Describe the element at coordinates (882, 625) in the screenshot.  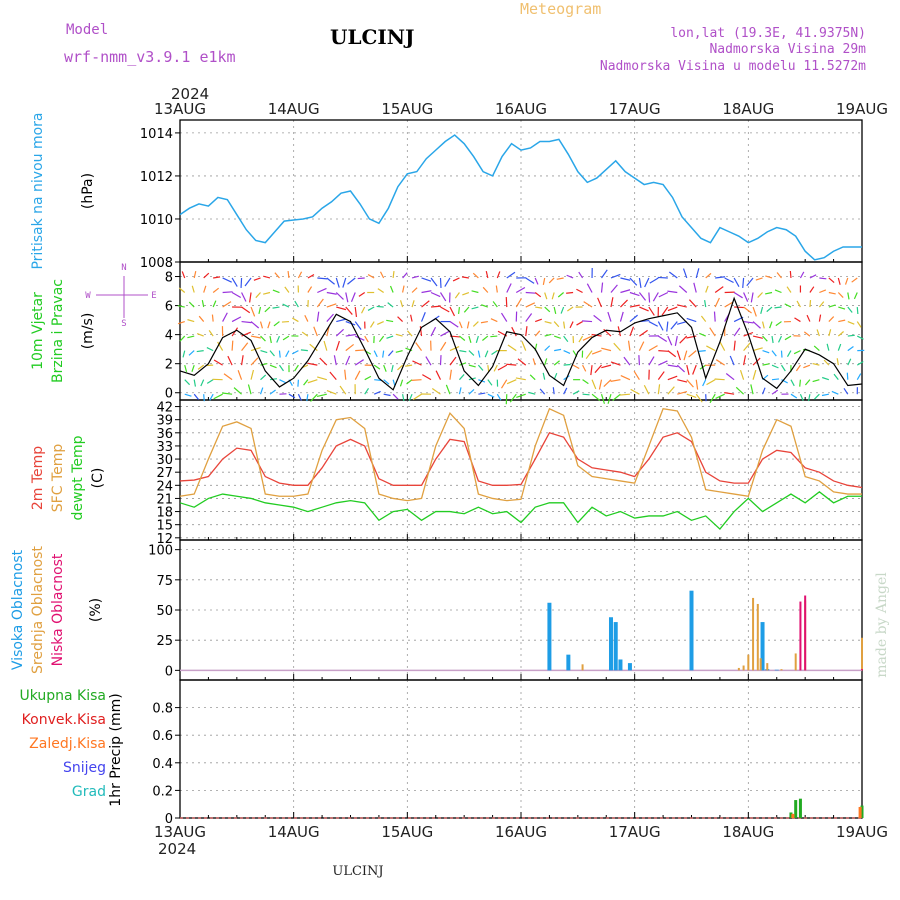
I see `credit-watermark: made by Angel` at that location.